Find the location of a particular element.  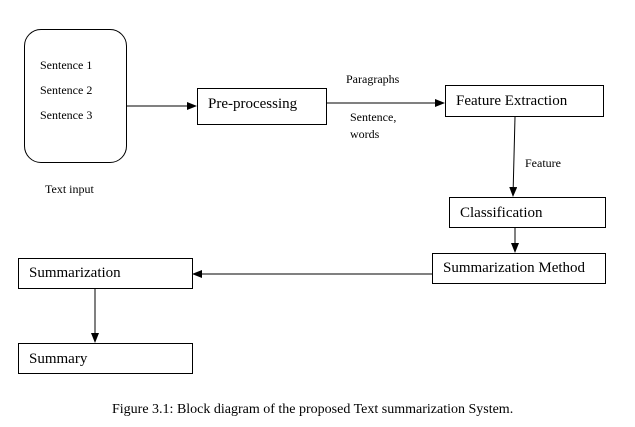

paragraphs-label: Paragraphs is located at coordinates (373, 79).